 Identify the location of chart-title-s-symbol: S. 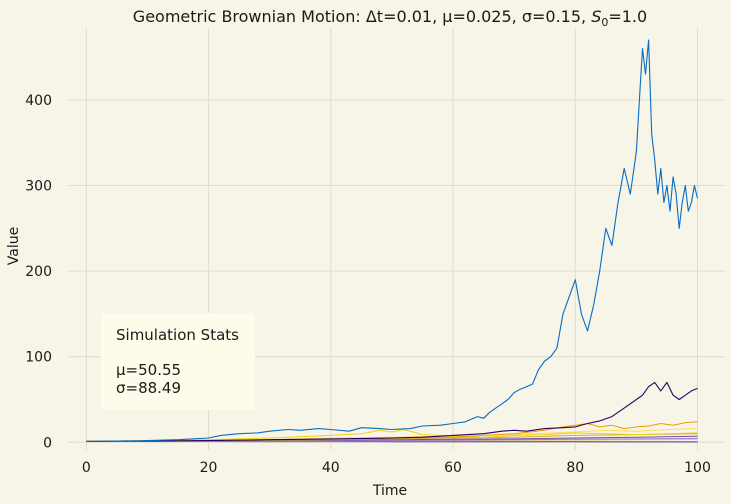
(596, 16).